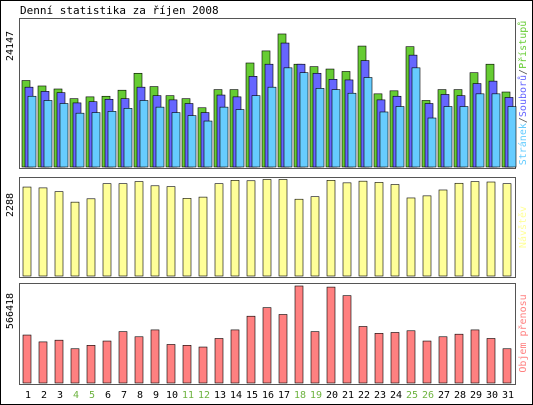  I want to click on legend-entry: Souborů, so click(523, 96).